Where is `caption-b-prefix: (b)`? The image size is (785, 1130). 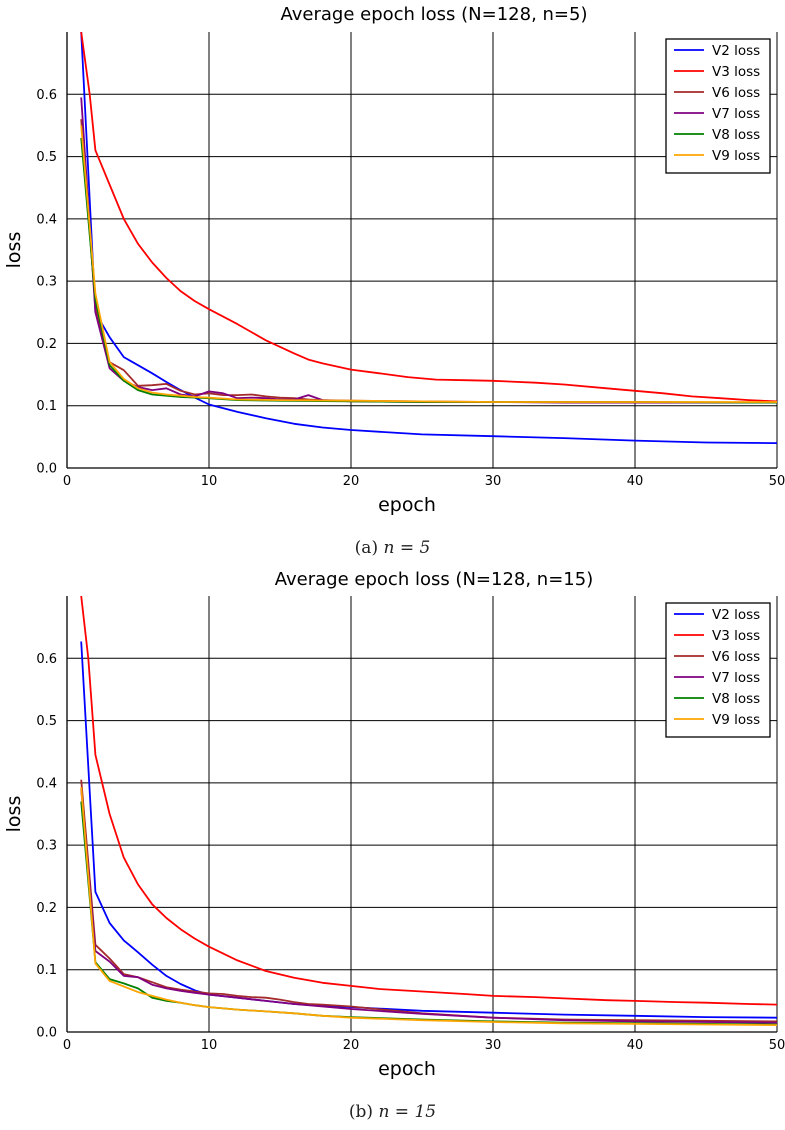 caption-b-prefix: (b) is located at coordinates (361, 1112).